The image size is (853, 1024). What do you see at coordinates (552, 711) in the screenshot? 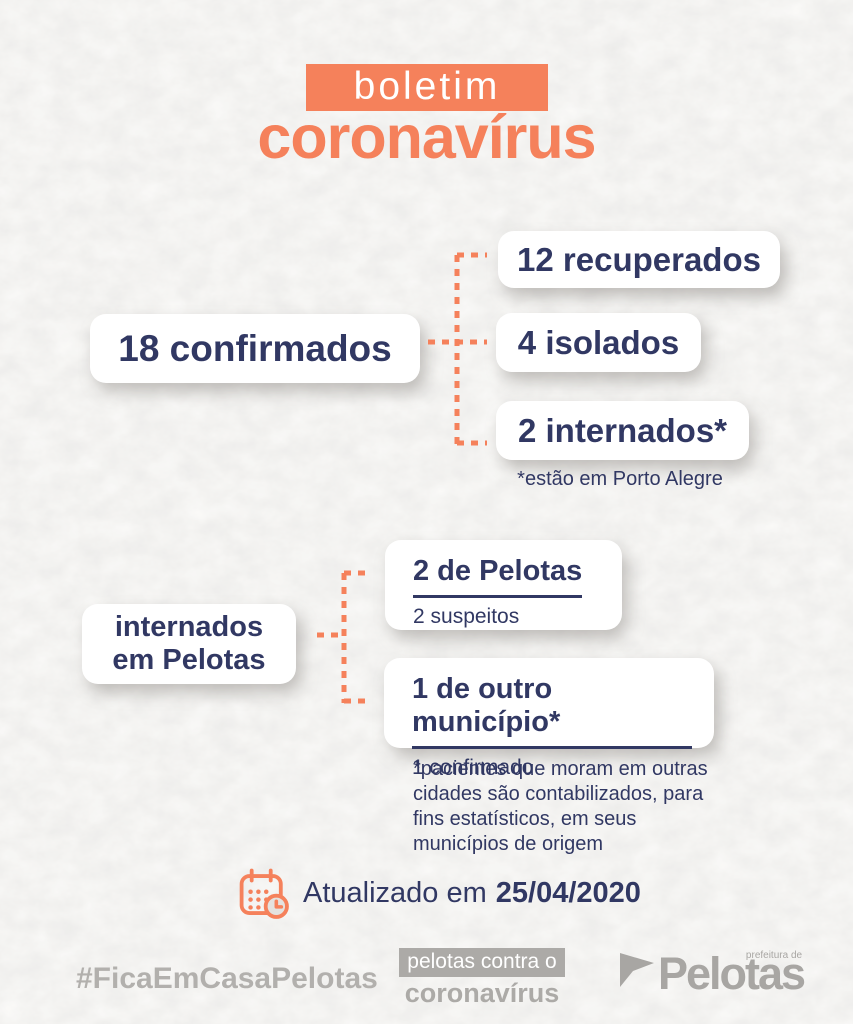
I see `other-city-label: 1 de outro município*` at bounding box center [552, 711].